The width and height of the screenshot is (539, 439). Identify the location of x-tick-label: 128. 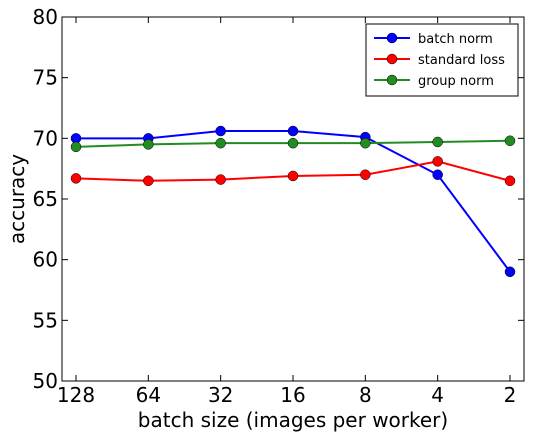
(76, 395).